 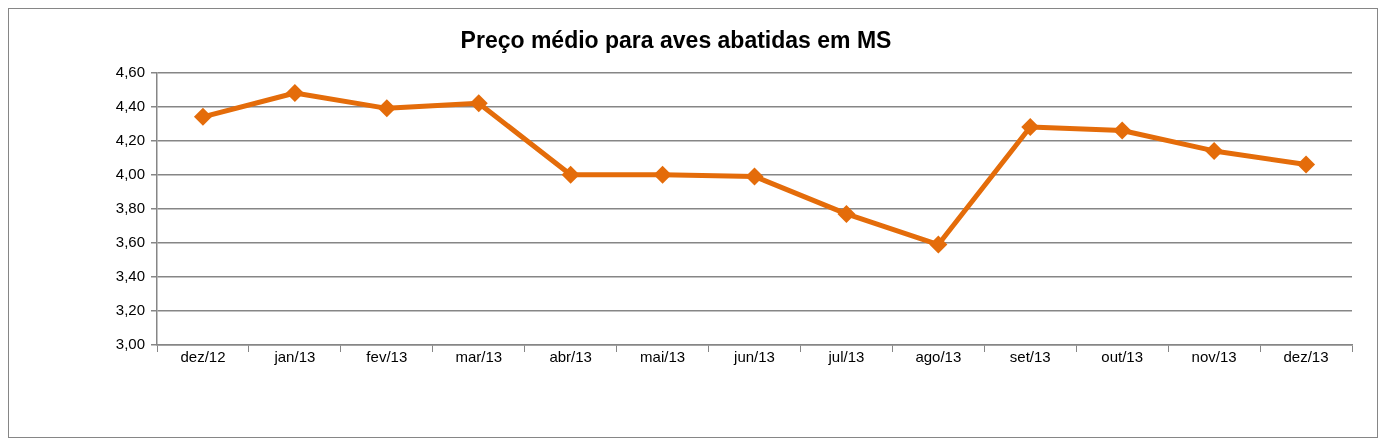 What do you see at coordinates (1030, 357) in the screenshot?
I see `x-tick-label: set/13` at bounding box center [1030, 357].